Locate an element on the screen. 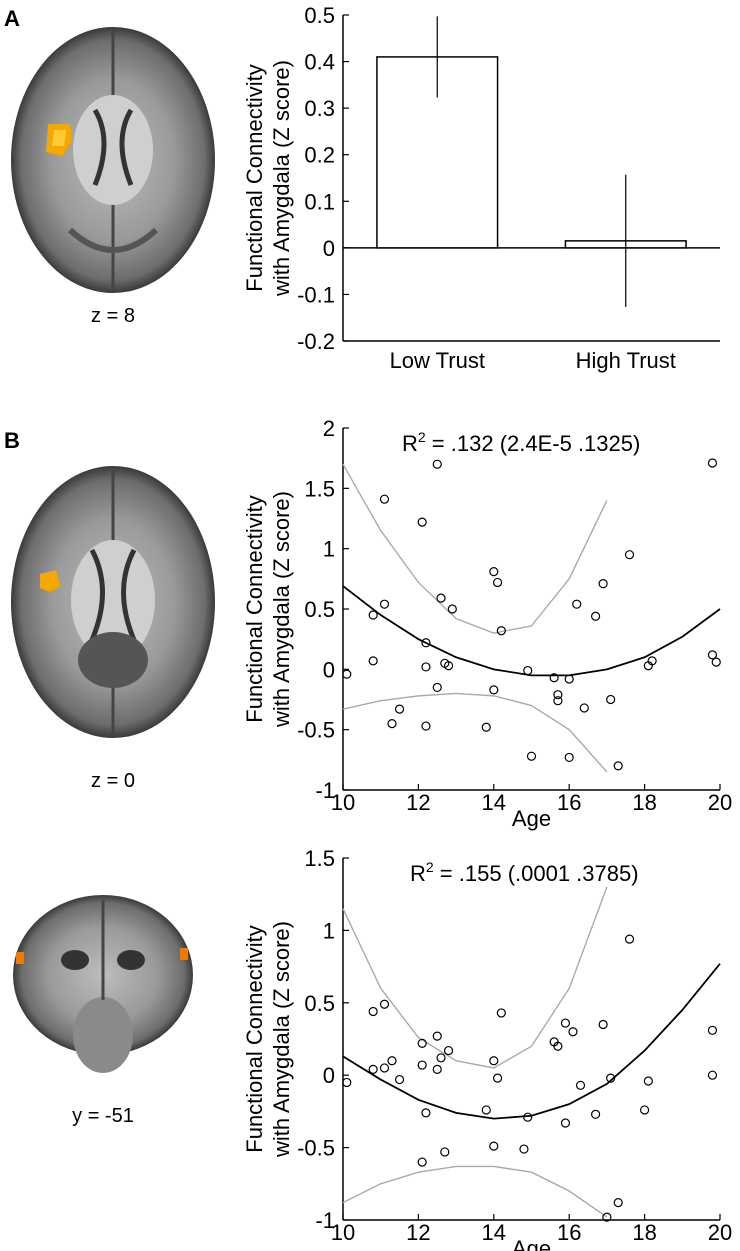 Image resolution: width=740 pixels, height=1251 pixels. y-tick-label: 1 is located at coordinates (329, 549).